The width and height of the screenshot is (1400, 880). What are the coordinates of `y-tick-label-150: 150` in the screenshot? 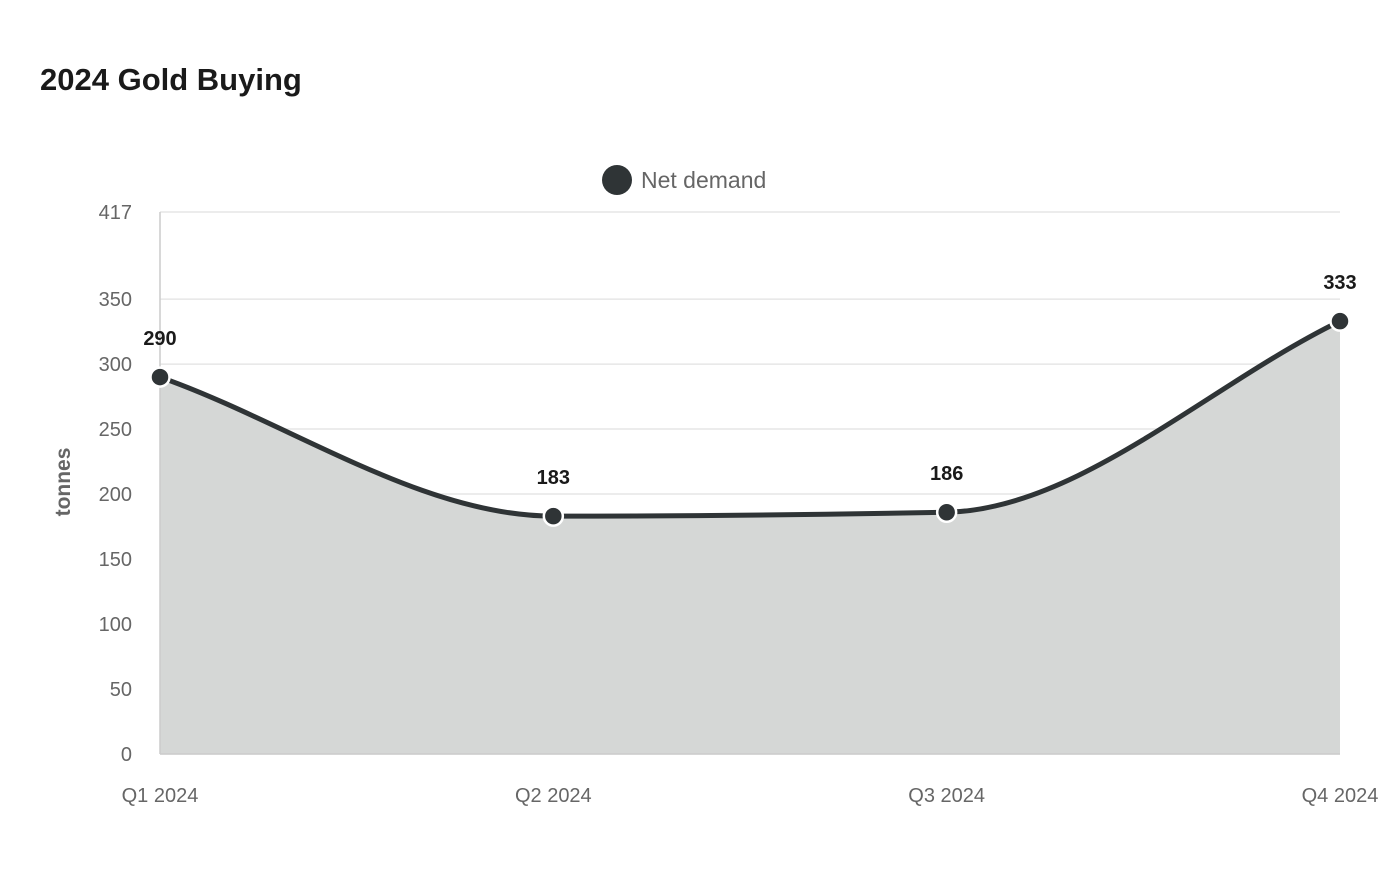 It's located at (115, 560).